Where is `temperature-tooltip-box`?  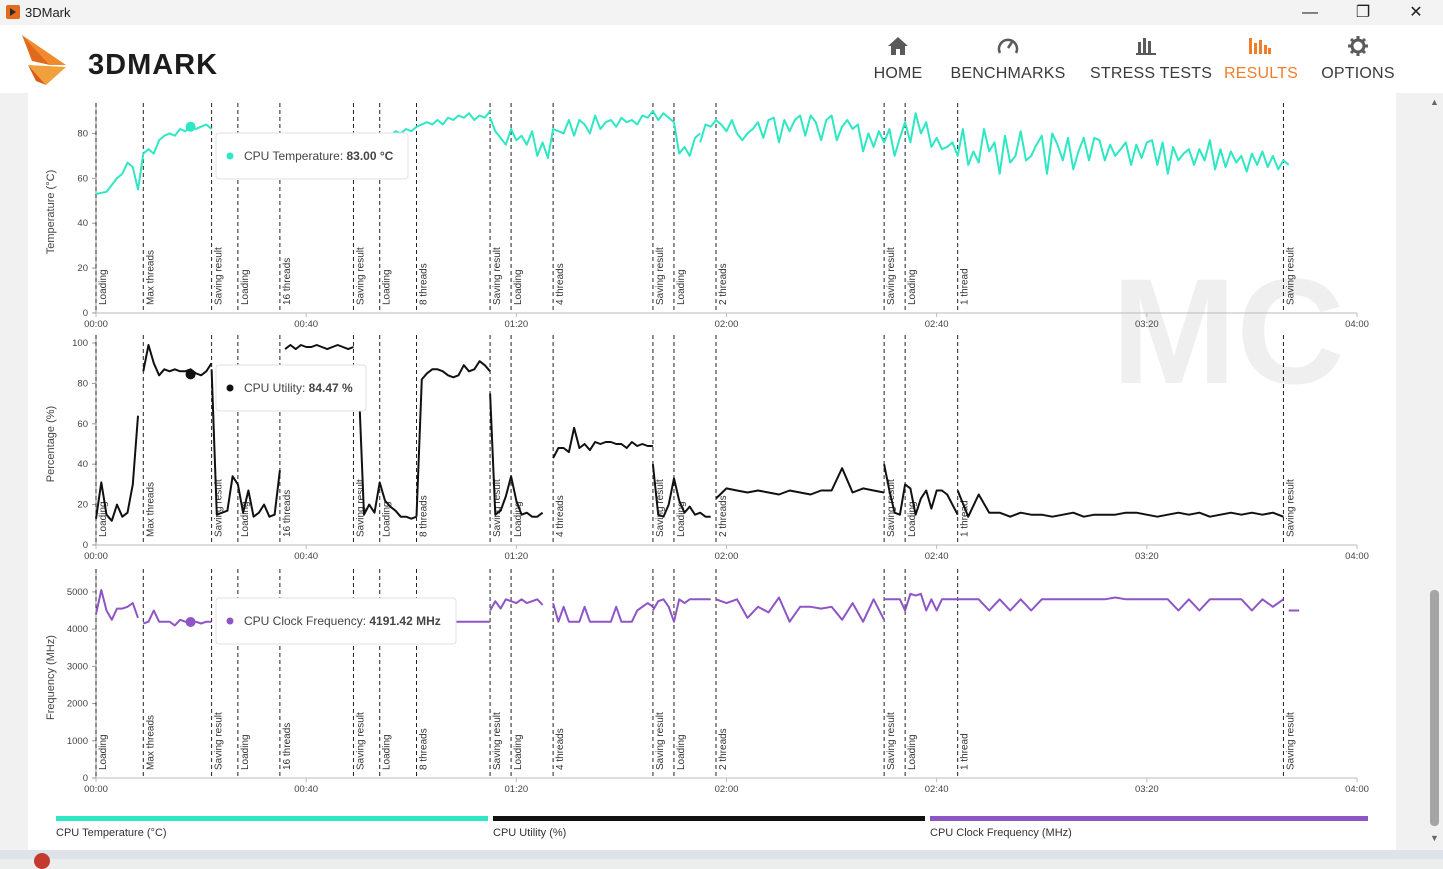
temperature-tooltip-box is located at coordinates (312, 156).